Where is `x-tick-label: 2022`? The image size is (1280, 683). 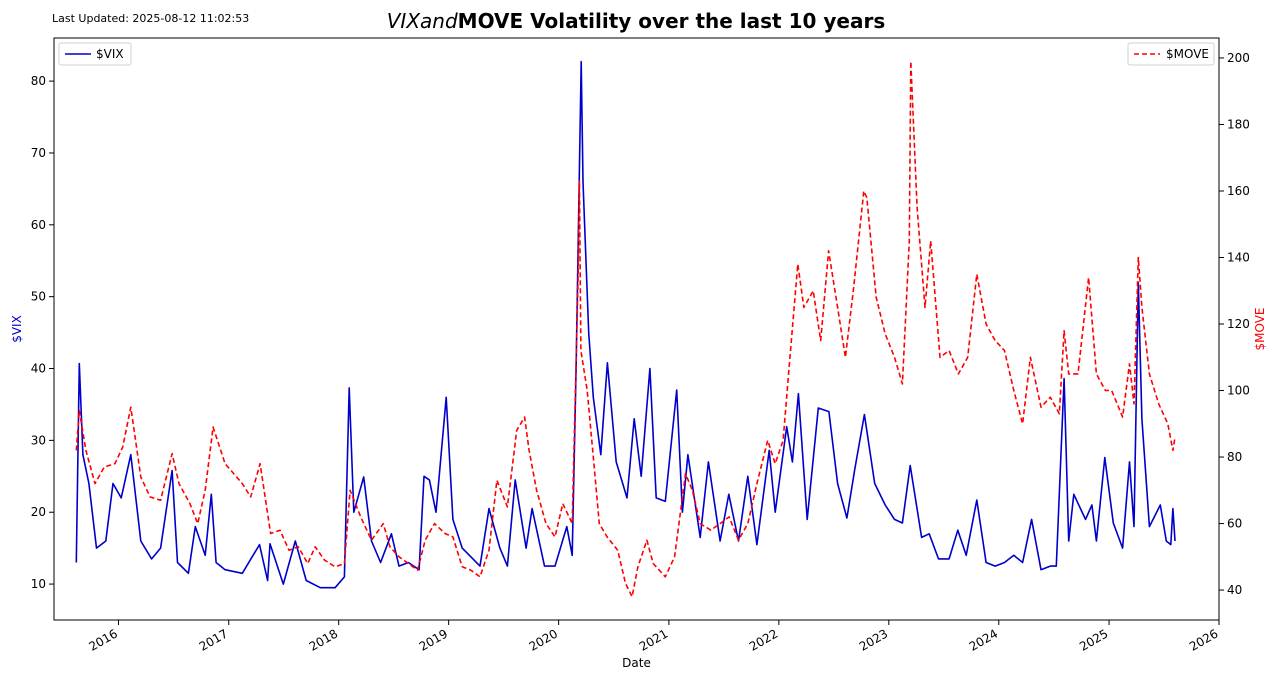 x-tick-label: 2022 is located at coordinates (763, 639).